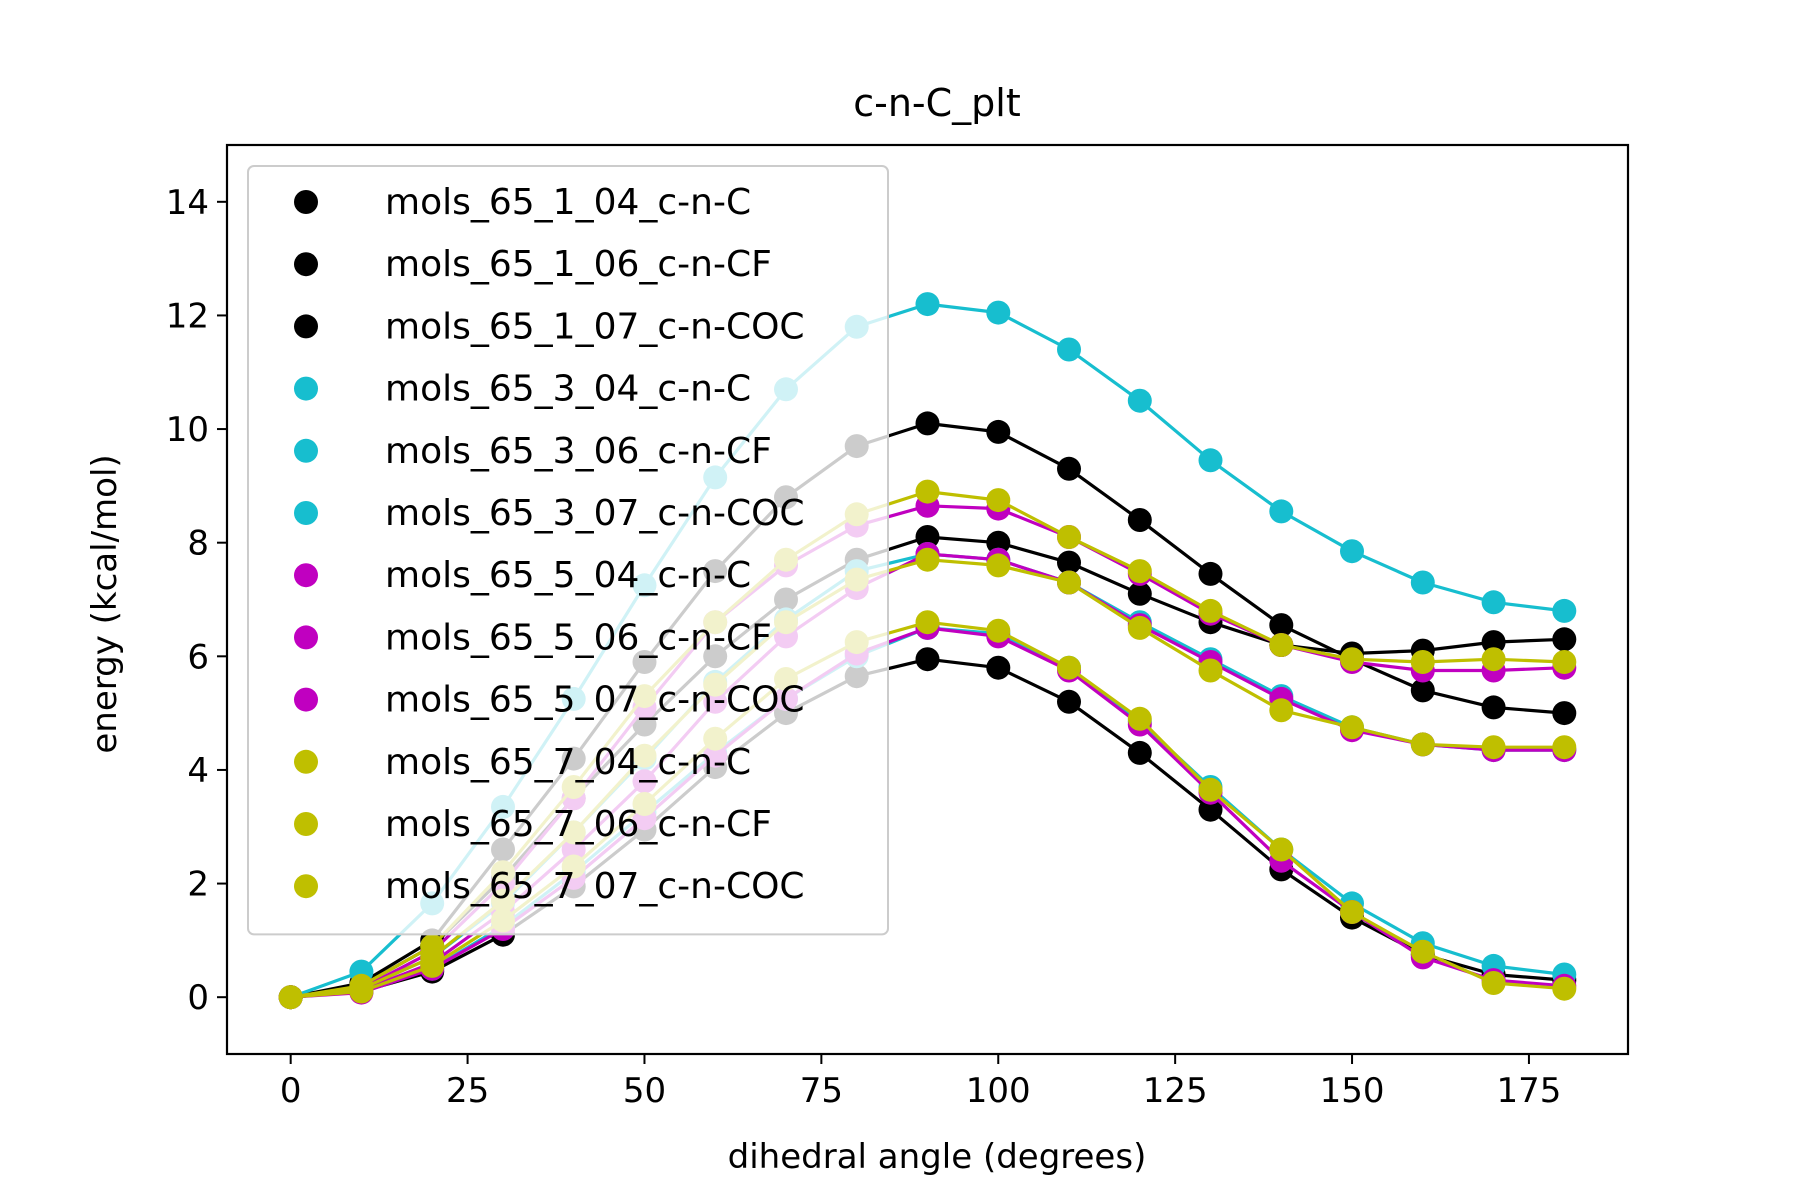 Image resolution: width=1800 pixels, height=1200 pixels. Describe the element at coordinates (595, 513) in the screenshot. I see `legend-label: mols_65_3_07_c-n-COC` at that location.